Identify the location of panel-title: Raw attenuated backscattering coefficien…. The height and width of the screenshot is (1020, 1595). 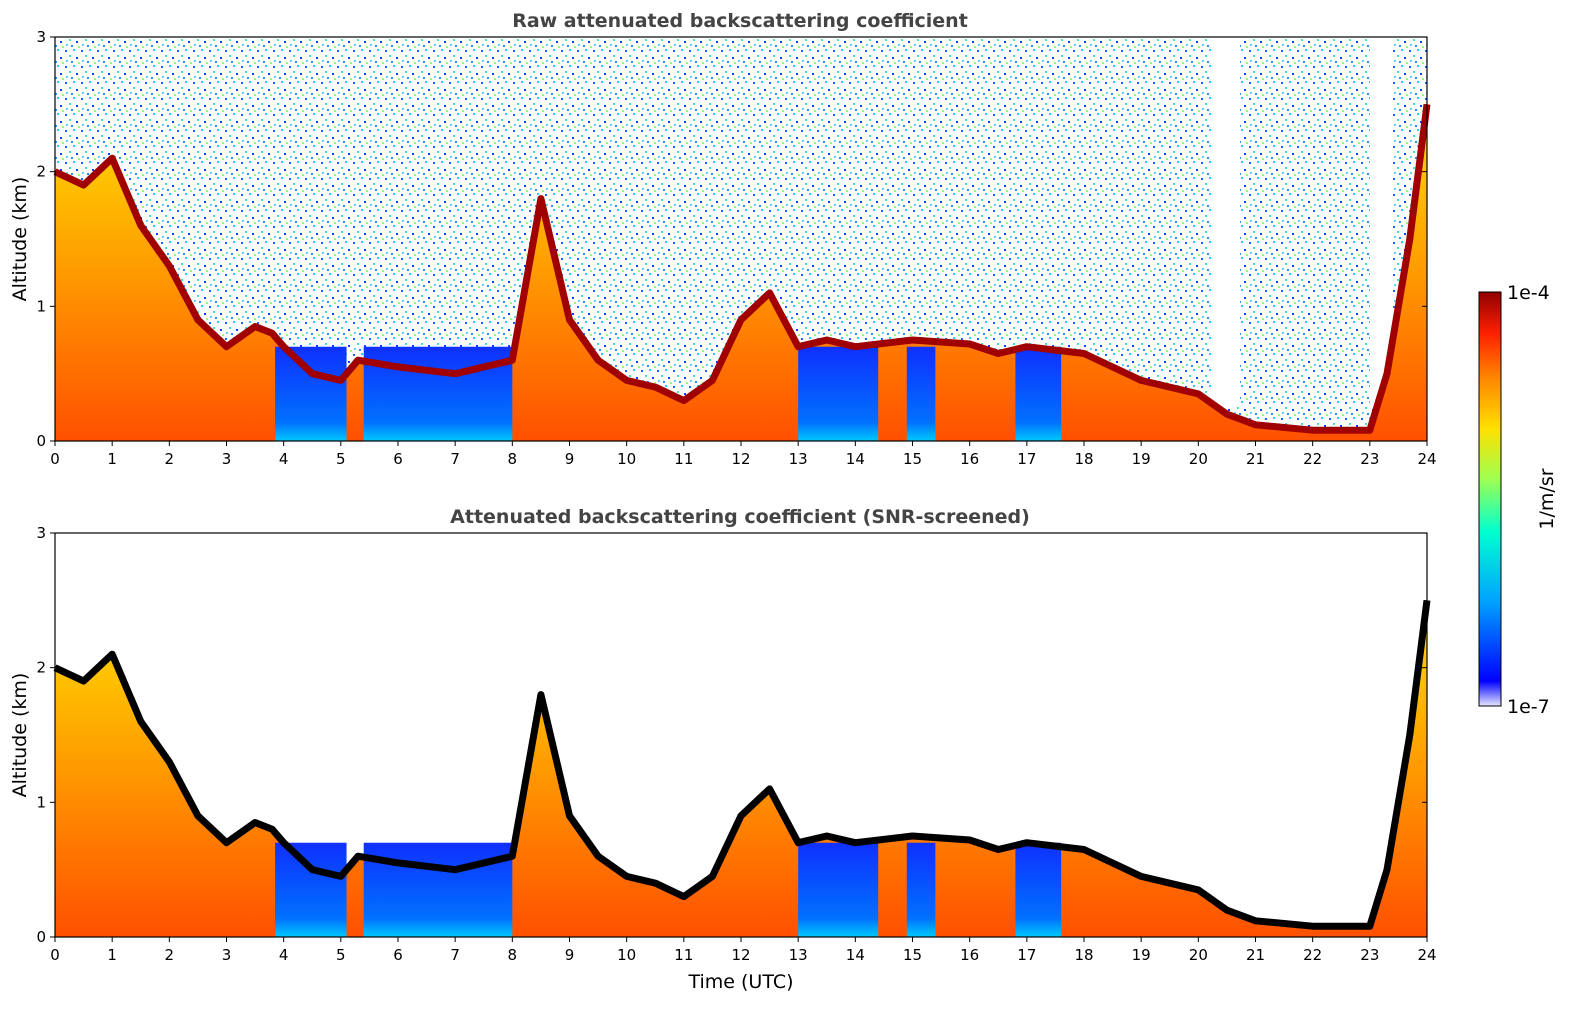
(740, 21).